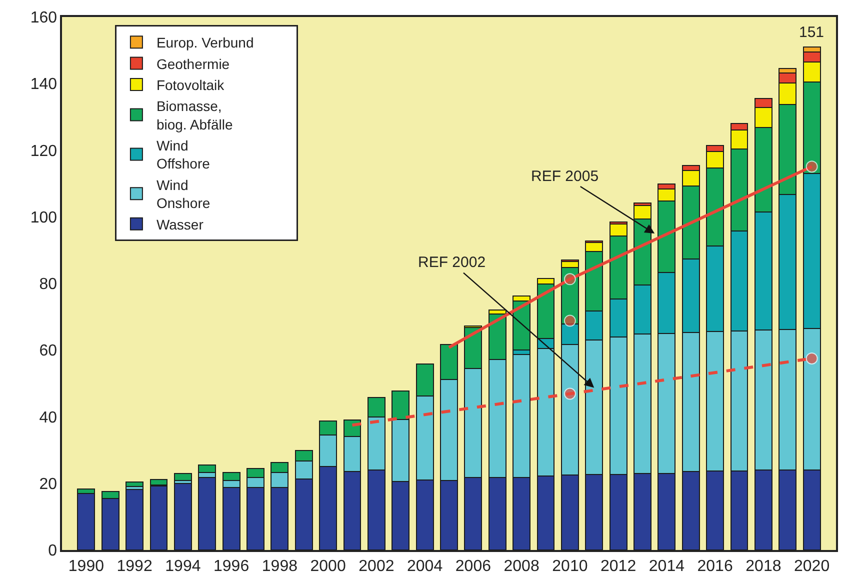 This screenshot has width=848, height=585. Describe the element at coordinates (328, 566) in the screenshot. I see `x-tick-label: 2000` at that location.